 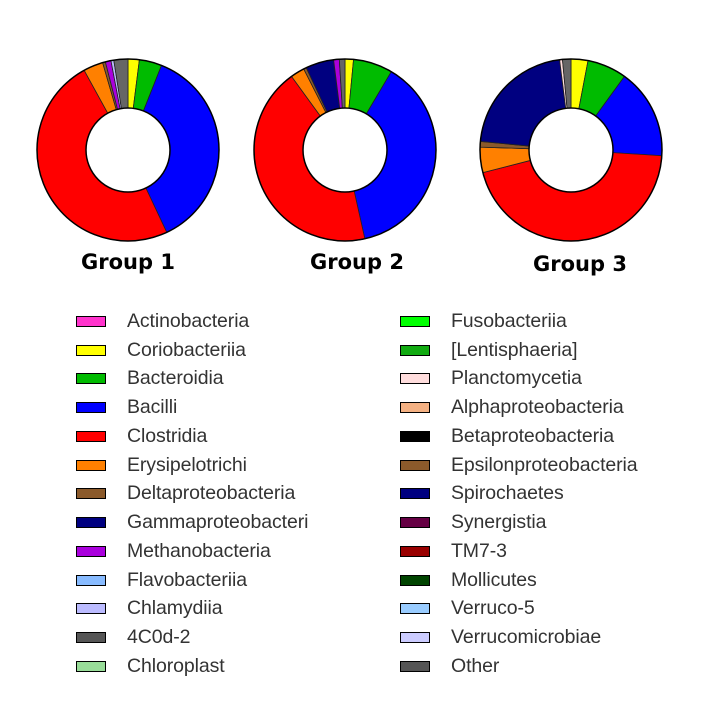 I want to click on legend-label: Planctomycetia, so click(x=516, y=378).